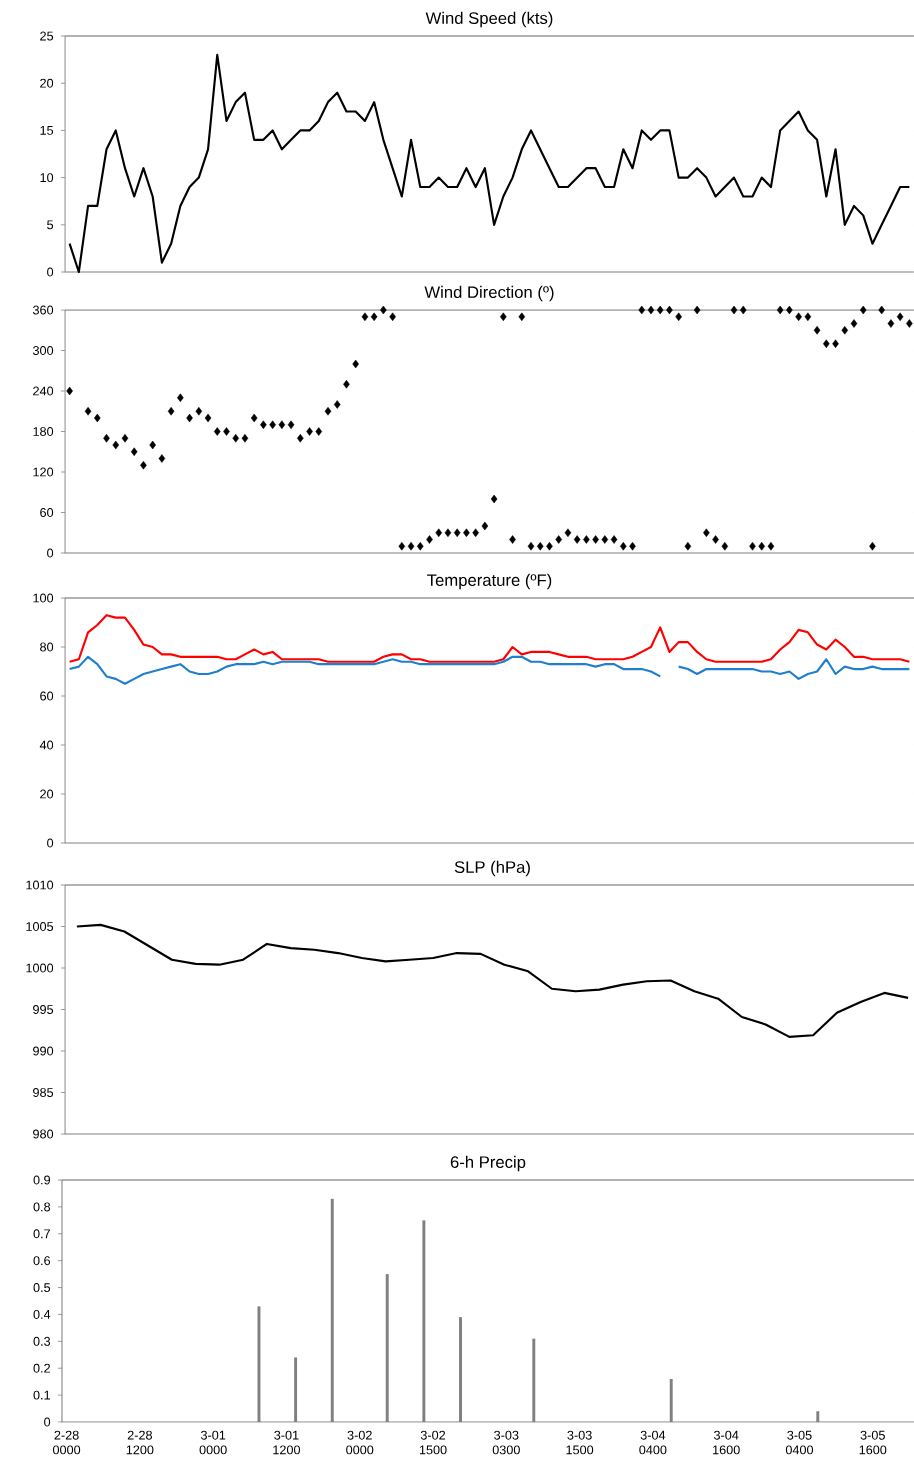 Image resolution: width=914 pixels, height=1479 pixels. I want to click on x-tick-label: 3-04 0400, so click(653, 1442).